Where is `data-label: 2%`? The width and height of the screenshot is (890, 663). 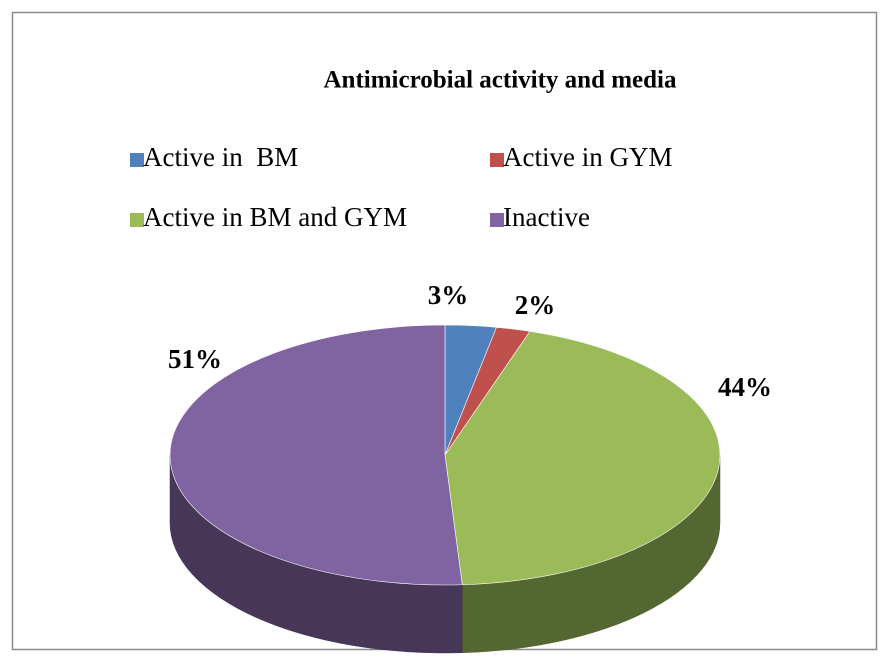 data-label: 2% is located at coordinates (535, 305).